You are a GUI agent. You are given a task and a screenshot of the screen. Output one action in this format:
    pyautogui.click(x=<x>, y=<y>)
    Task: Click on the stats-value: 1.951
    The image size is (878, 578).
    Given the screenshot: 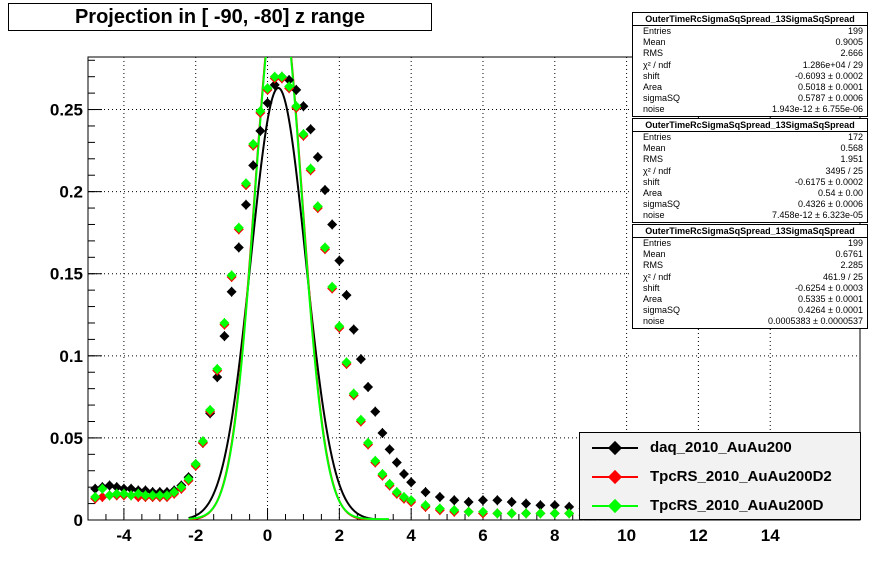 What is the action you would take?
    pyautogui.click(x=851, y=159)
    